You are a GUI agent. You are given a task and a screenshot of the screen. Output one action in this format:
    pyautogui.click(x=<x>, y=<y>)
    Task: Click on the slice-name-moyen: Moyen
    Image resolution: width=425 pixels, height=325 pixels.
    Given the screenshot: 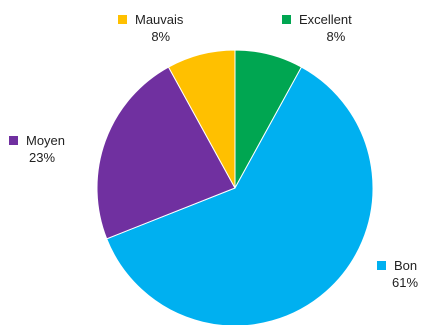 What is the action you would take?
    pyautogui.click(x=46, y=140)
    